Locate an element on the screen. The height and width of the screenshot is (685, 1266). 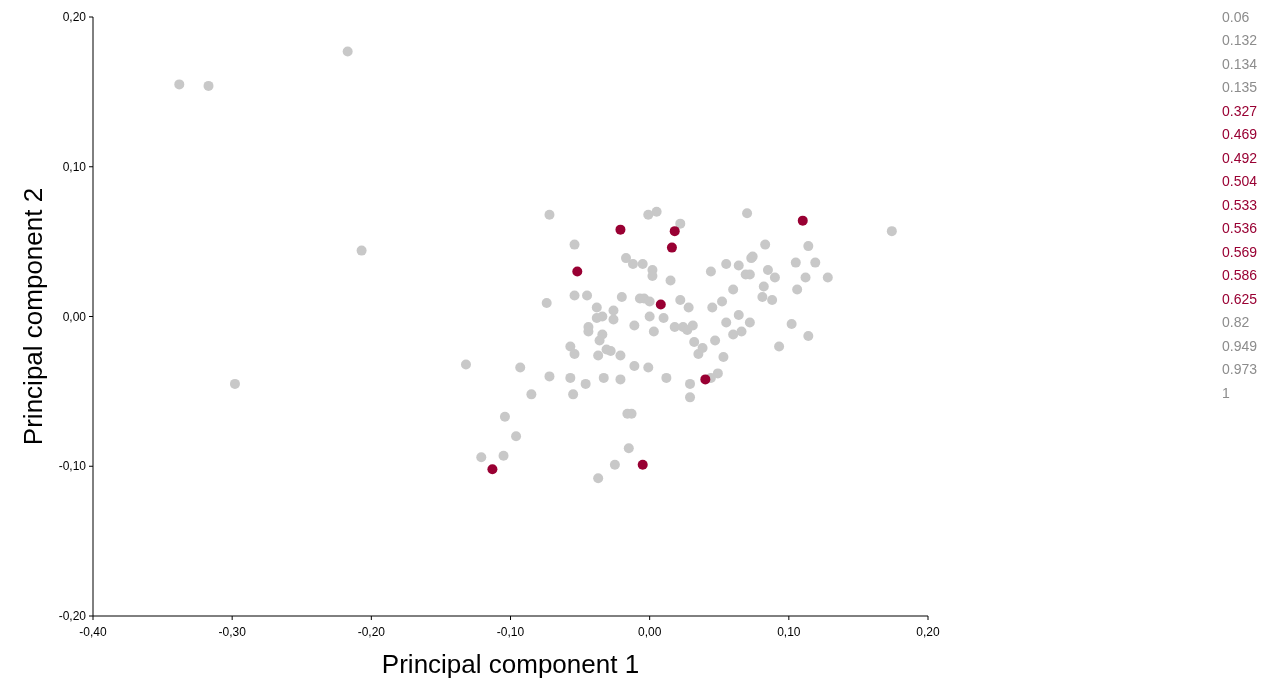
text: 0.06 is located at coordinates (1236, 16).